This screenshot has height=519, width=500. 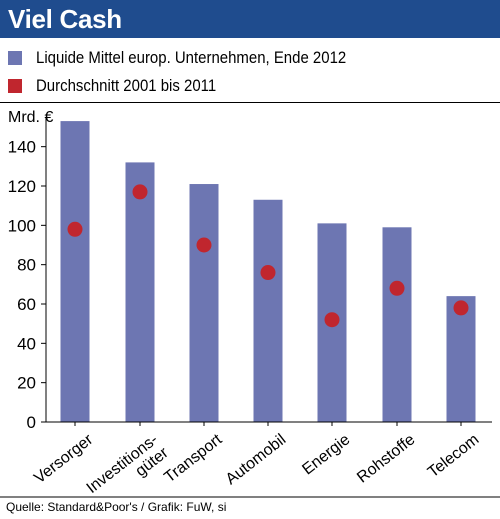 What do you see at coordinates (386, 458) in the screenshot?
I see `x-category-label: Rohstoffe` at bounding box center [386, 458].